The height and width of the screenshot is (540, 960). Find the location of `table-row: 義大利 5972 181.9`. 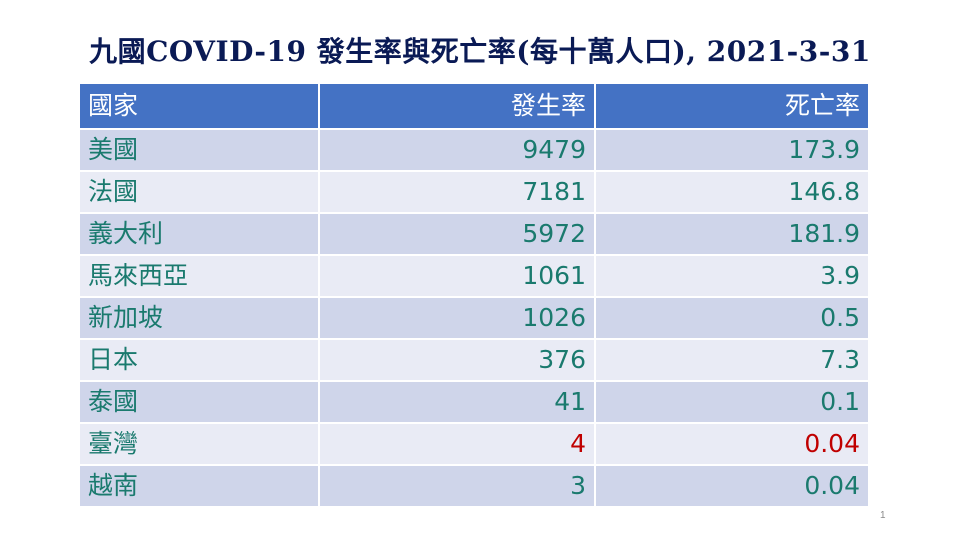

table-row: 義大利 5972 181.9 is located at coordinates (474, 234).